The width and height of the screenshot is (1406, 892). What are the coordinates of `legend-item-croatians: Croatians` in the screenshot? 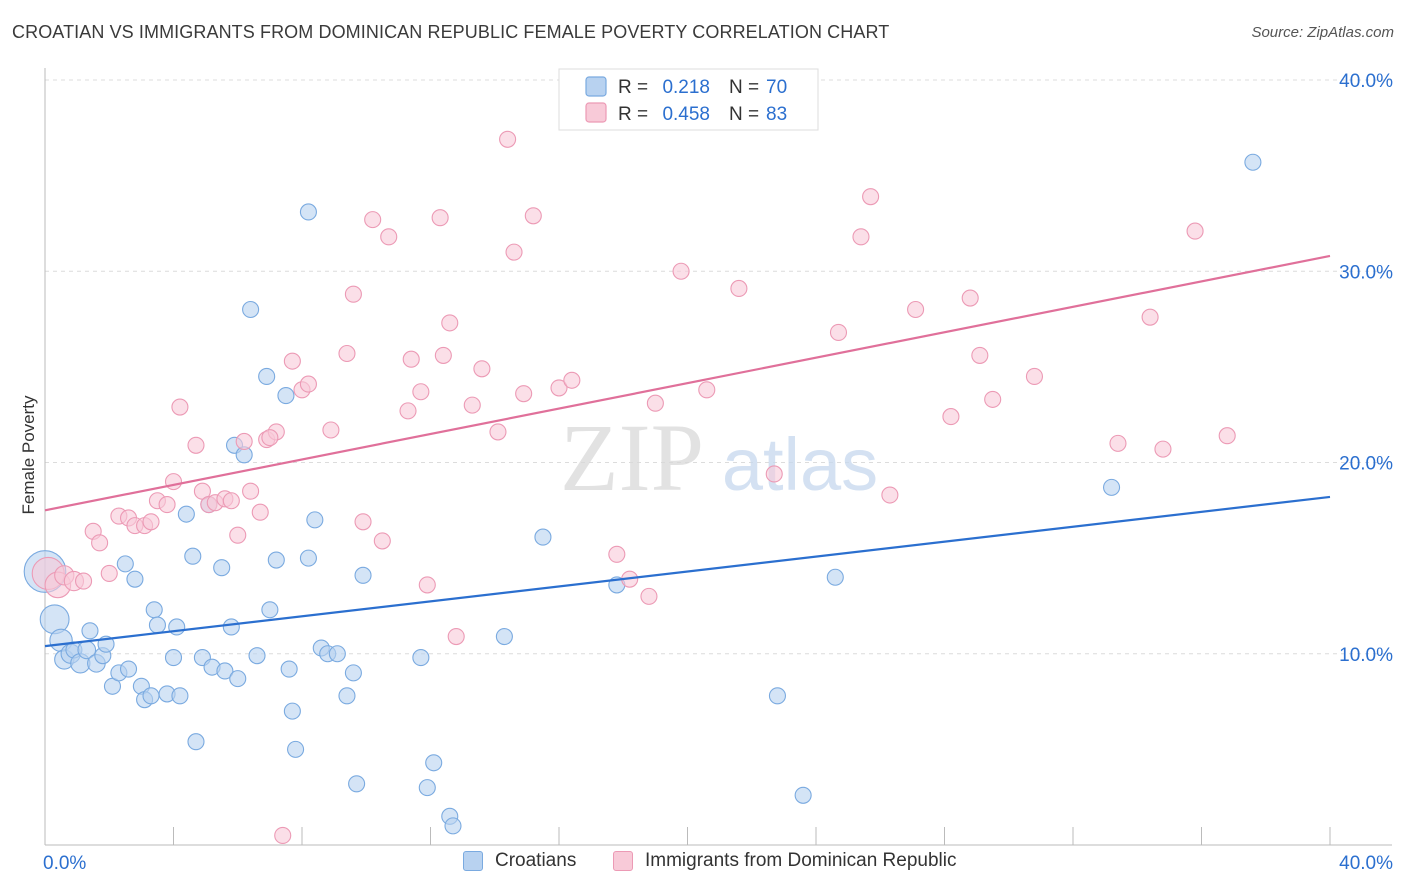 It's located at (519, 861).